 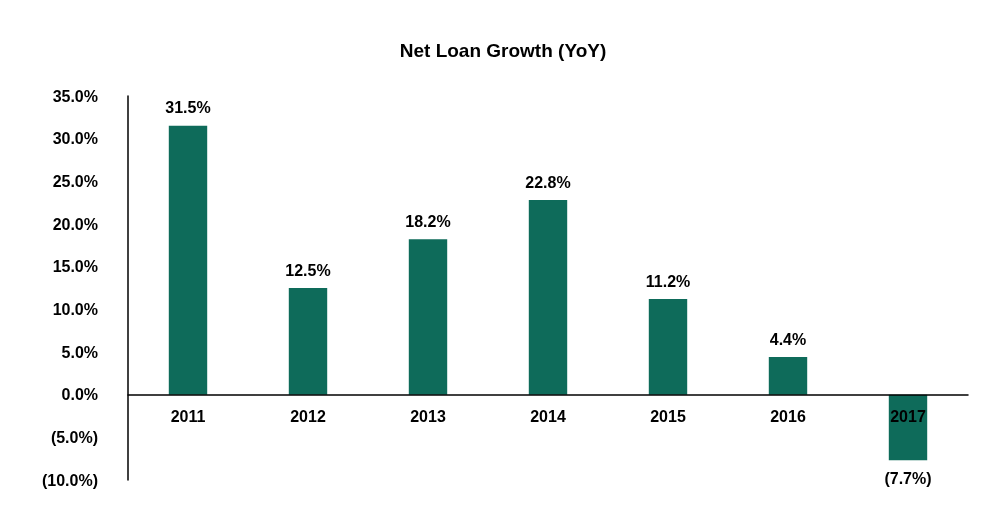 What do you see at coordinates (668, 281) in the screenshot?
I see `data-label: 11.2%` at bounding box center [668, 281].